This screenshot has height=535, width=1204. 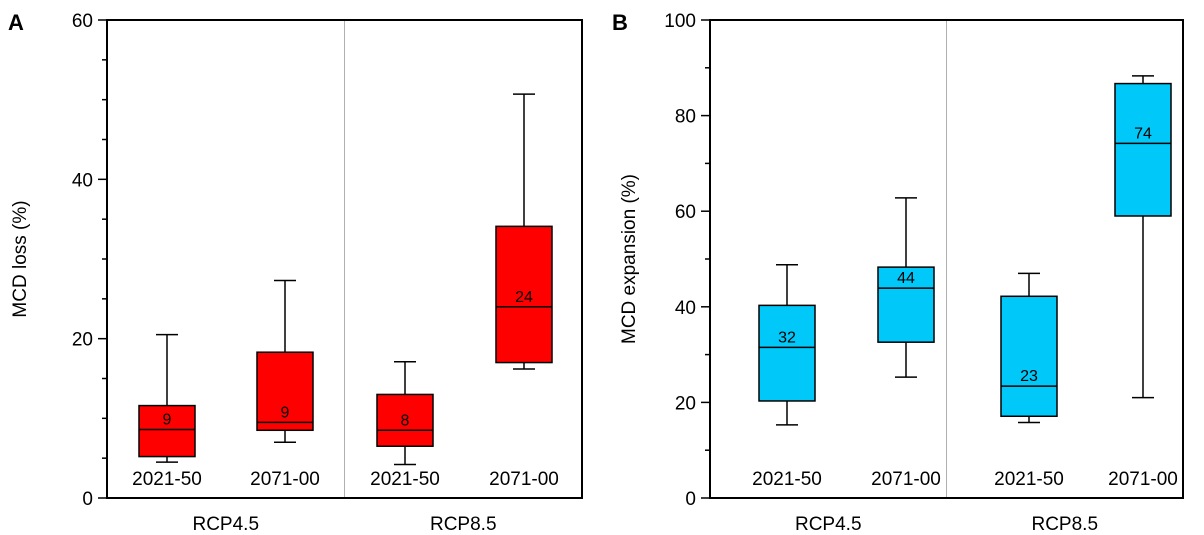 I want to click on median-label: 8, so click(x=405, y=420).